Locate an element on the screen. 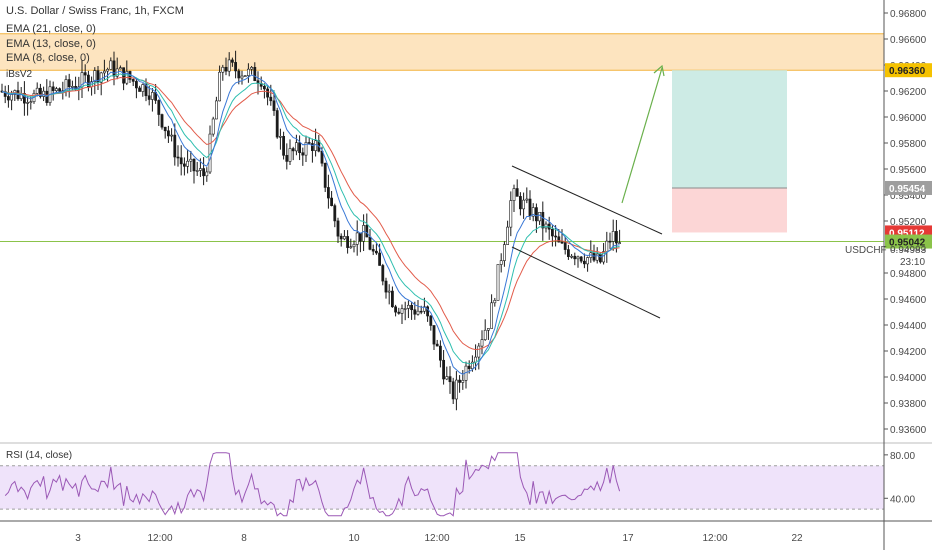  resistance-zone is located at coordinates (442, 52).